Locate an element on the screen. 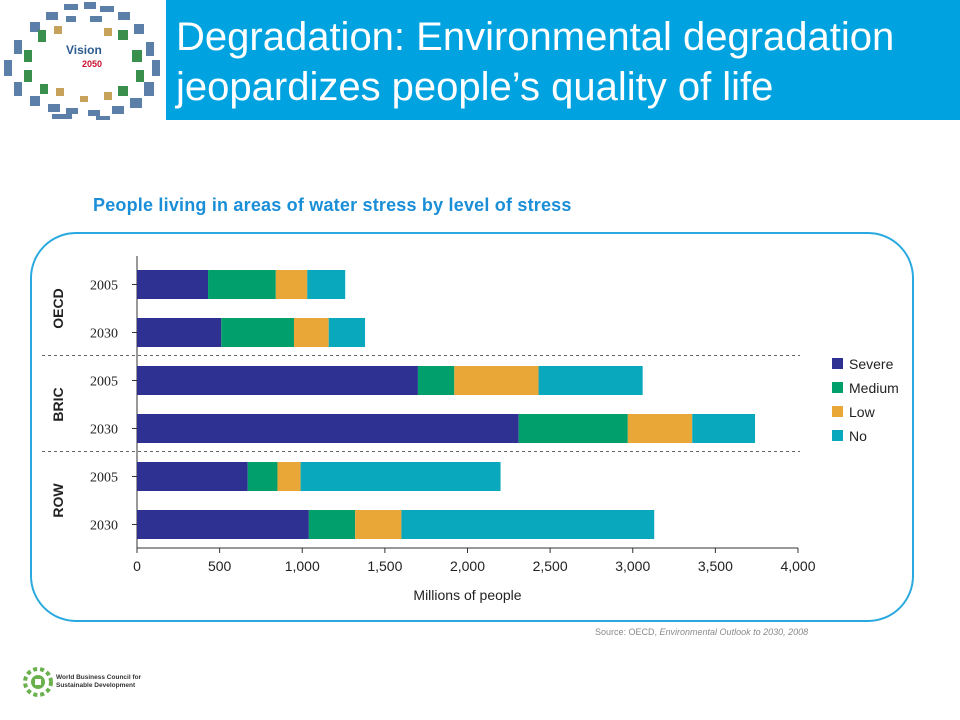 Image resolution: width=960 pixels, height=720 pixels. x-tick-label: 2,000 is located at coordinates (467, 566).